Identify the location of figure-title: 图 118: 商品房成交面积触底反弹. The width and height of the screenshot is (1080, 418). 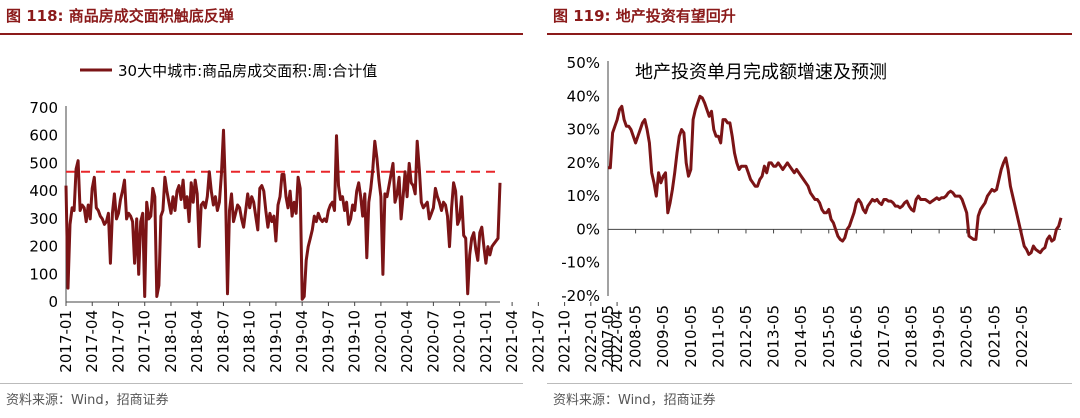
(120, 16).